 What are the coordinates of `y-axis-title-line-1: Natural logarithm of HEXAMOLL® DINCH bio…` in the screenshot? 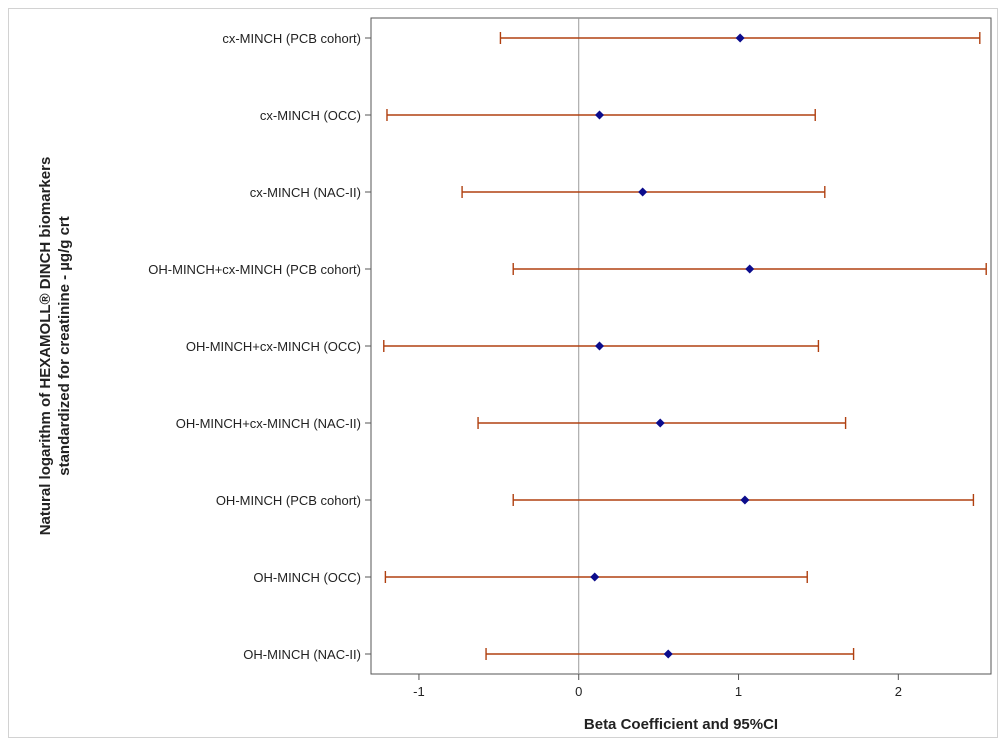 It's located at (45, 346).